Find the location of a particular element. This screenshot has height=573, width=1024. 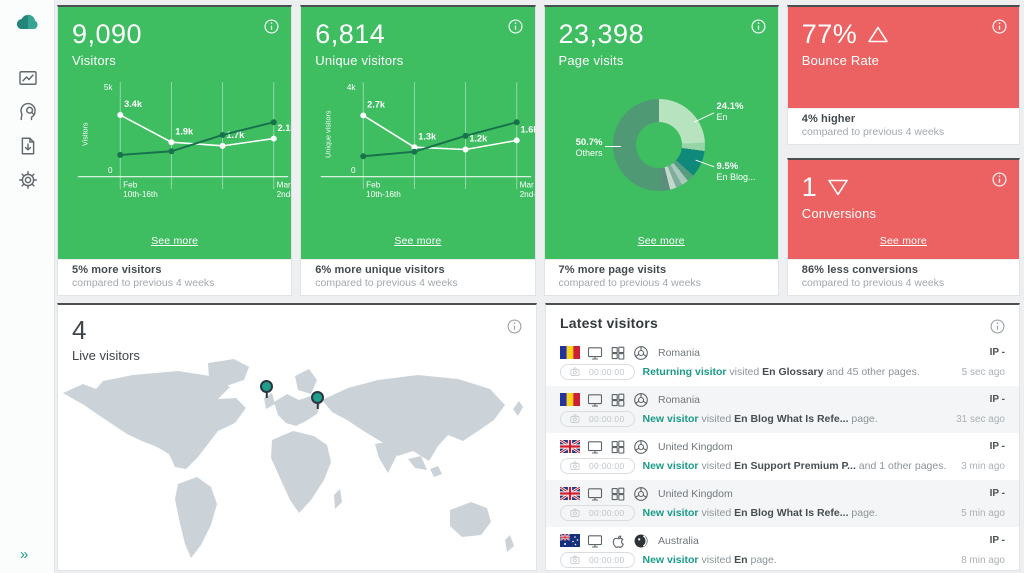

donut-hole is located at coordinates (658, 145).